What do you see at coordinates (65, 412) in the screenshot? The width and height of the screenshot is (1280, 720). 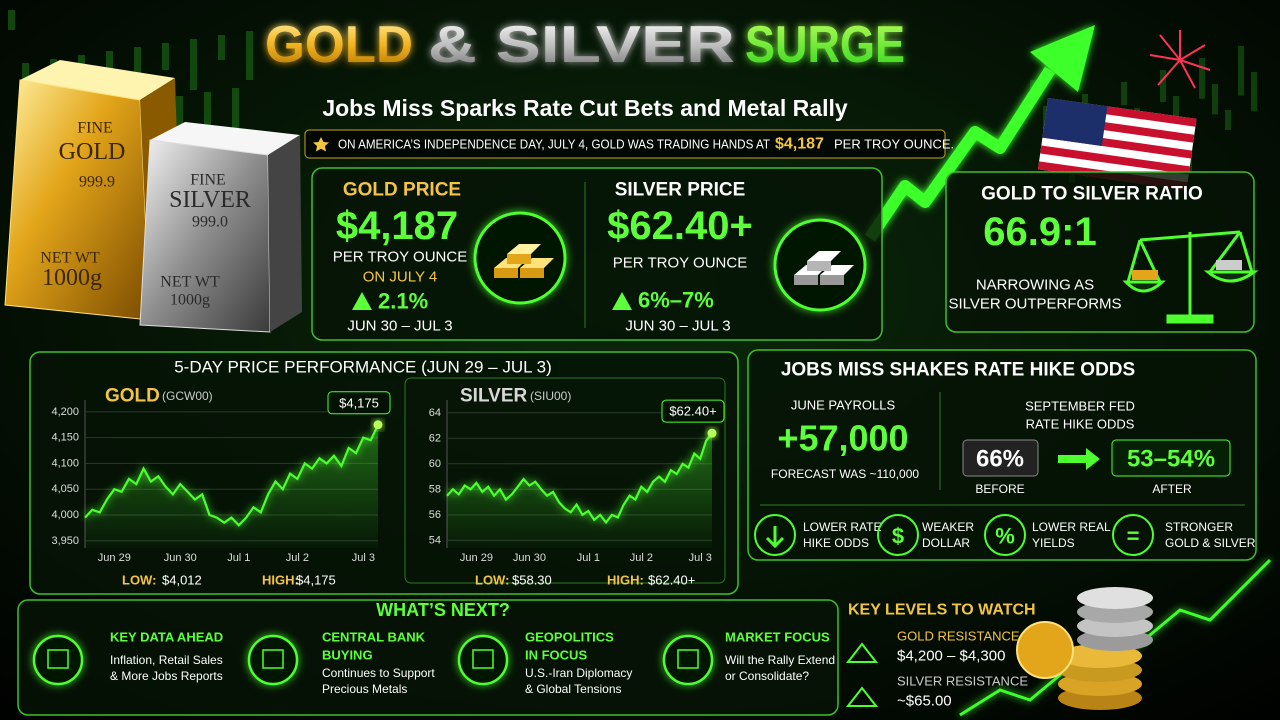 I see `y-tick-label: 4,200` at bounding box center [65, 412].